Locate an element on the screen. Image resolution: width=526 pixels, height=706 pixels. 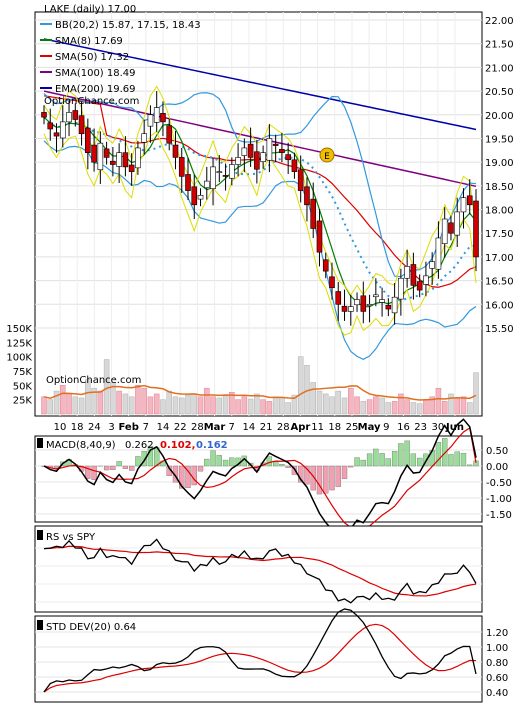
std-axis-label: 0.60 is located at coordinates (497, 678).